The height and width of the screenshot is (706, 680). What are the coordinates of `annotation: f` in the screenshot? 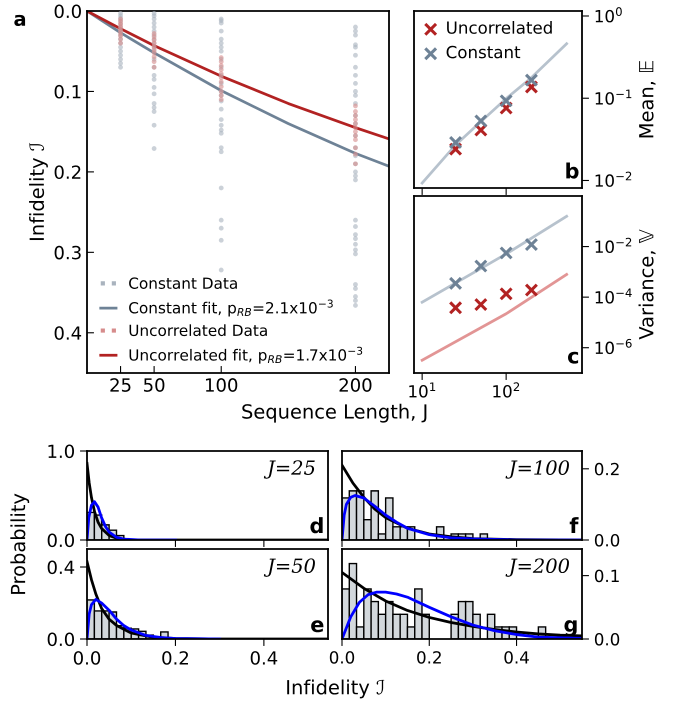 It's located at (574, 525).